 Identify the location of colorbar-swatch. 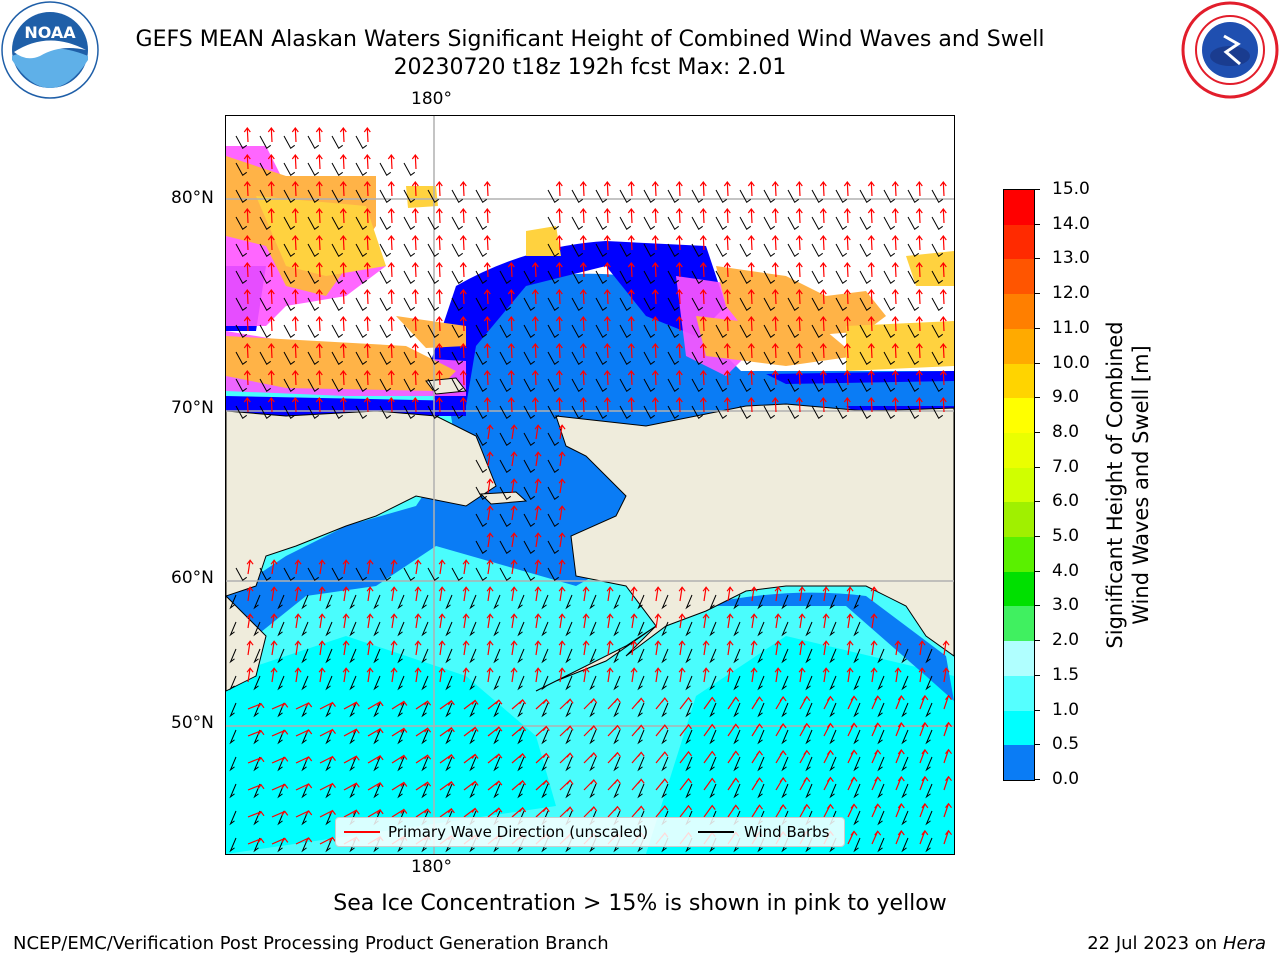
(1019, 312).